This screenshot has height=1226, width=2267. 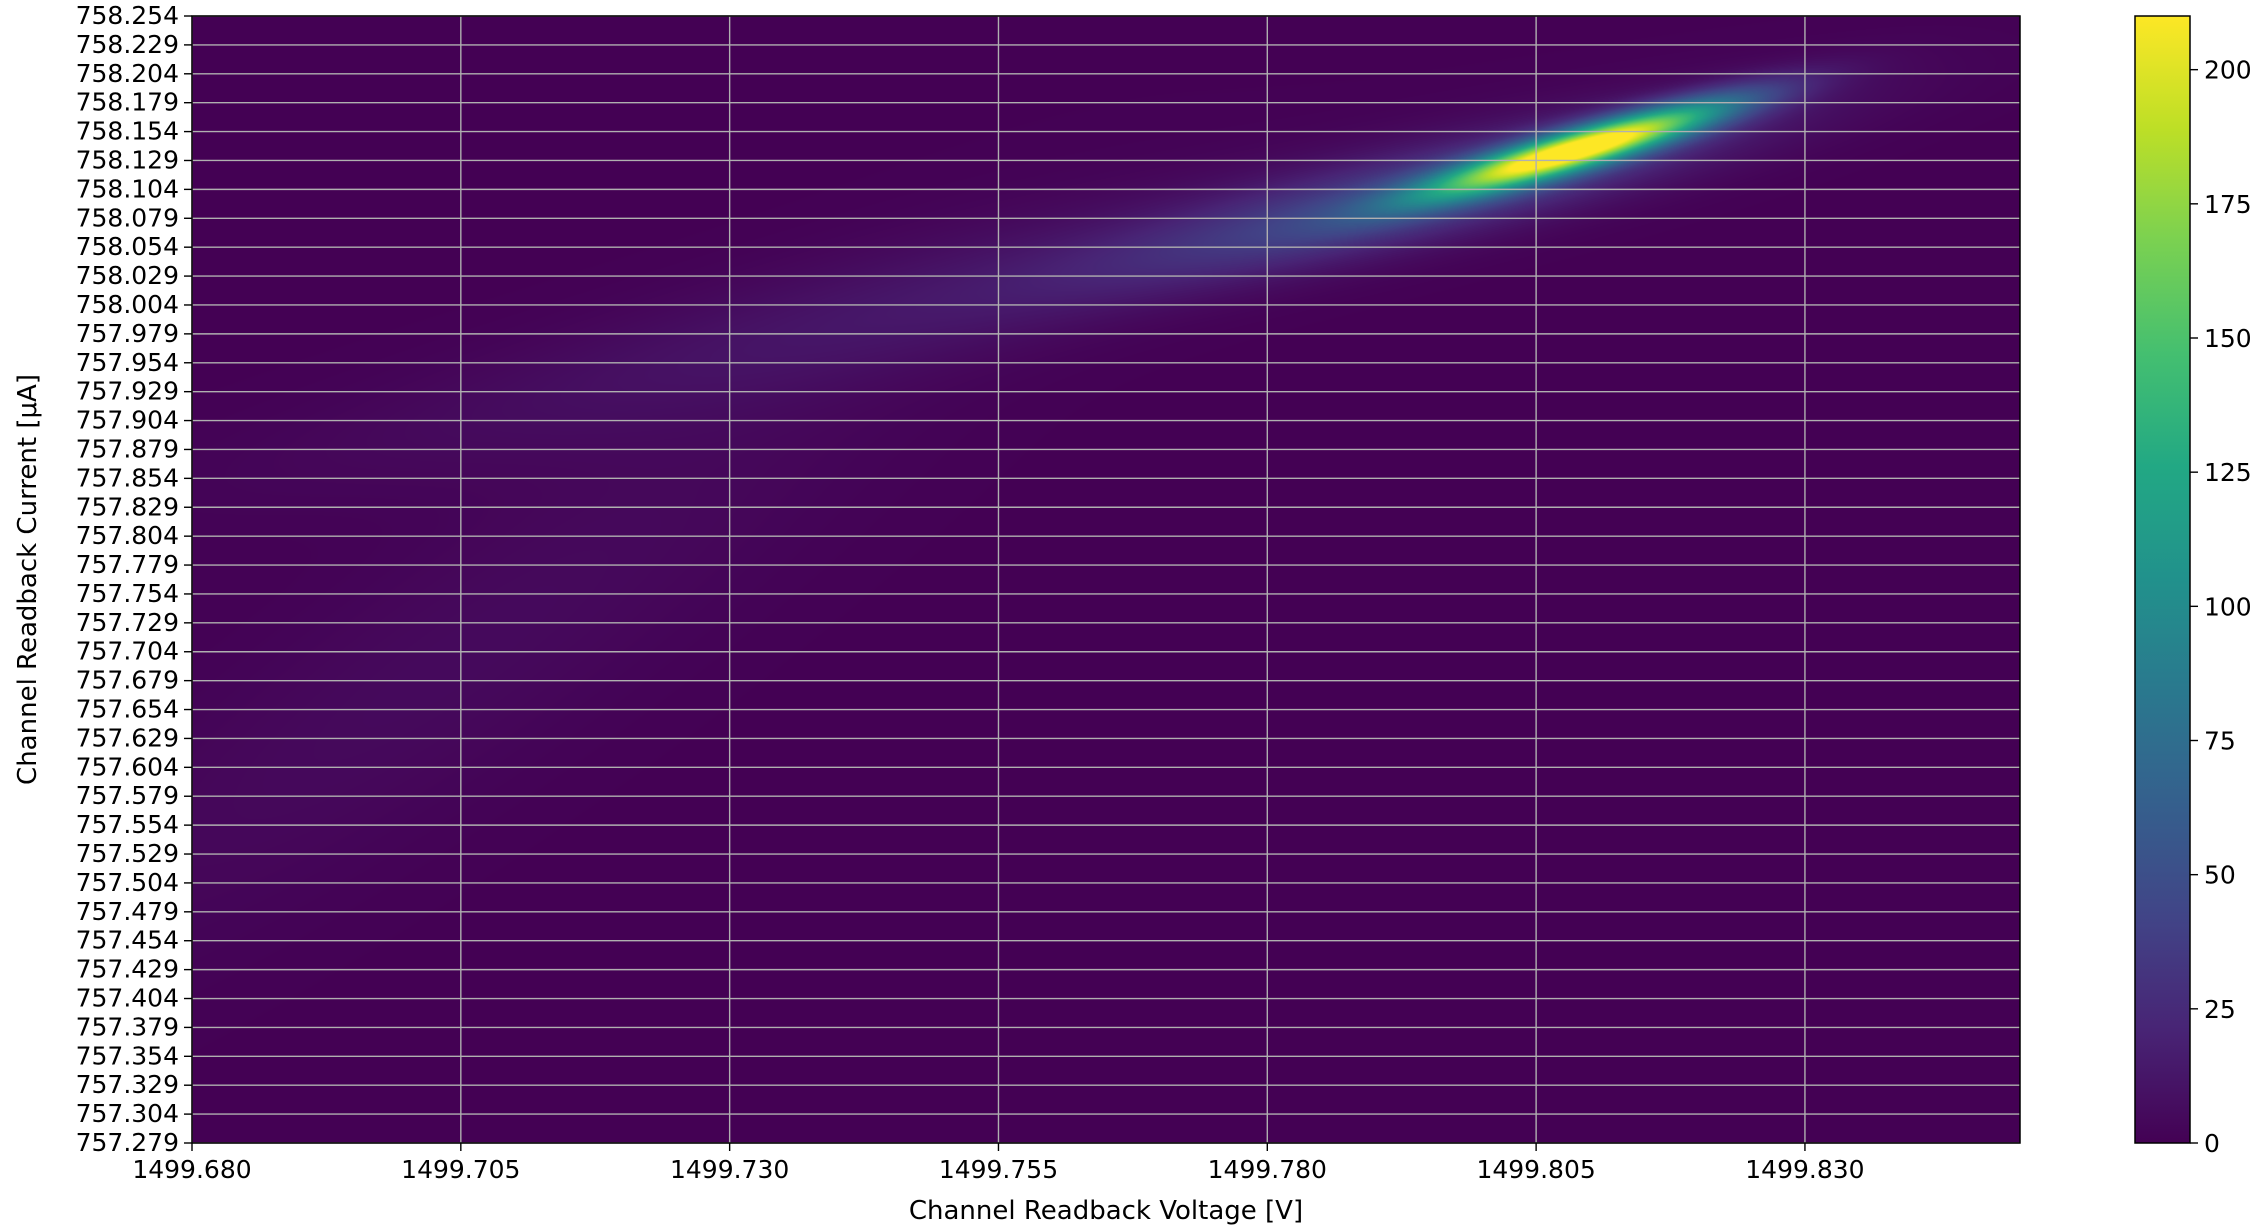 I want to click on y-tick-label: 758.204, so click(x=127, y=73).